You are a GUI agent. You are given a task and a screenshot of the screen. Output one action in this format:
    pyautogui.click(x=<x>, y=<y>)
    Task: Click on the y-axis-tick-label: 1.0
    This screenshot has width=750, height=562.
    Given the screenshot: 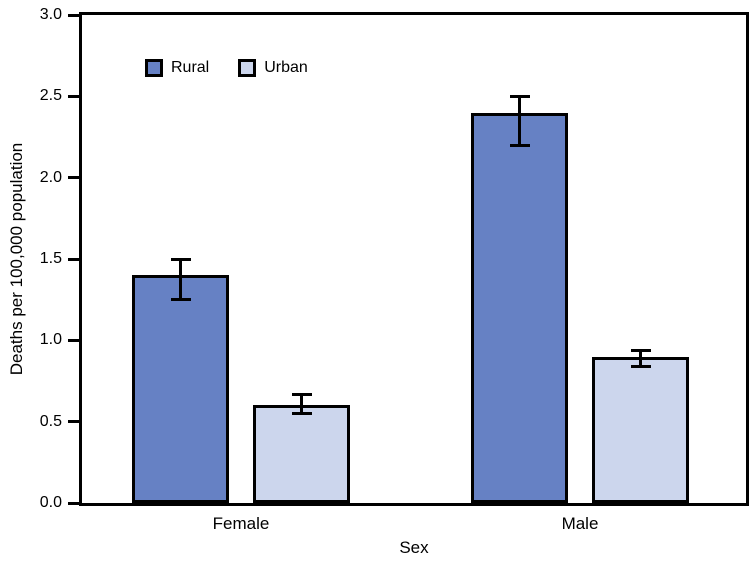 What is the action you would take?
    pyautogui.click(x=50, y=340)
    